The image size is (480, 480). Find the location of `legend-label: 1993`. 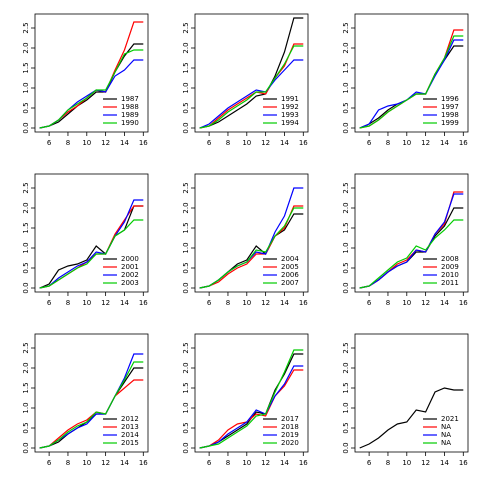

legend-label: 1993 is located at coordinates (290, 115).